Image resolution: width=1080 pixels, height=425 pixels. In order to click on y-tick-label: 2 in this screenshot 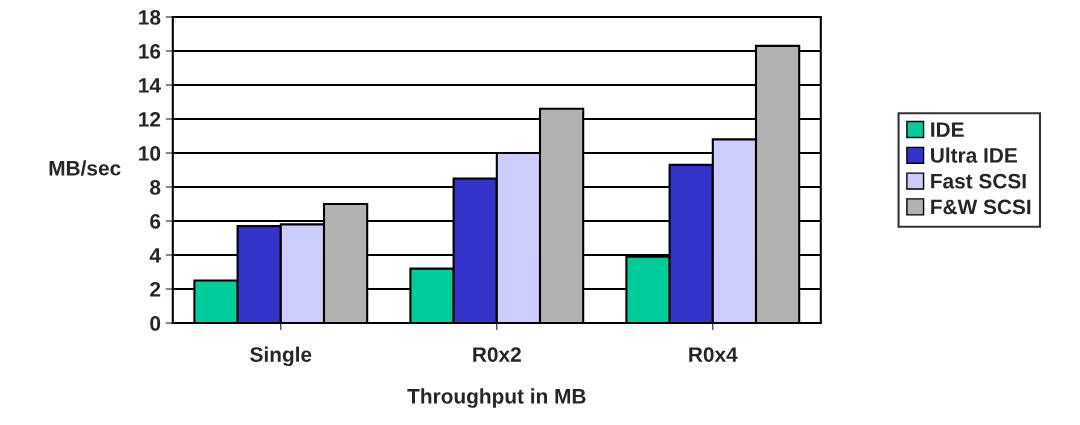, I will do `click(155, 289)`.